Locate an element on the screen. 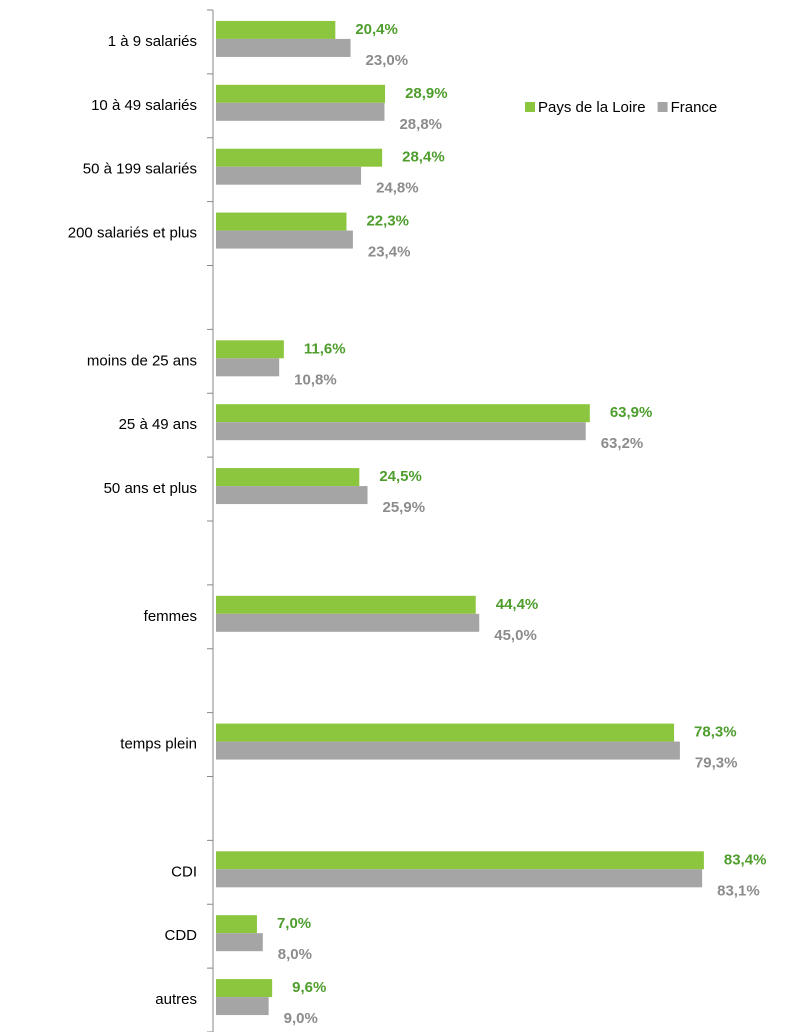 Image resolution: width=794 pixels, height=1032 pixels. y-tick-label: moins de 25 ans is located at coordinates (142, 360).